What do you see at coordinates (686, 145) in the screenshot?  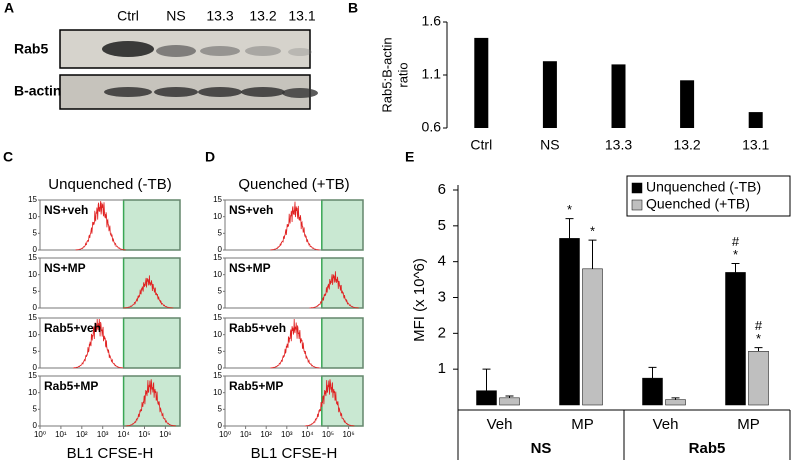 I see `x-tick-label: 13.2` at bounding box center [686, 145].